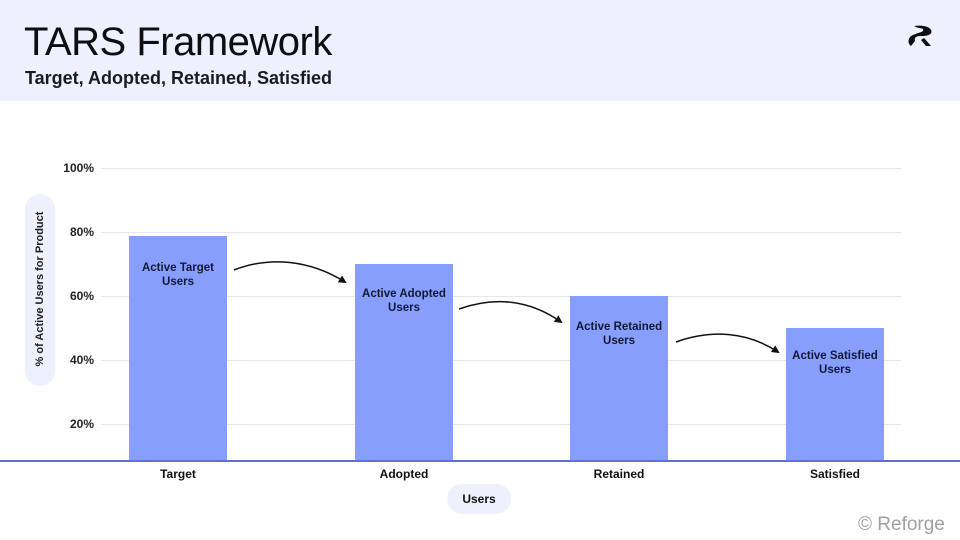 Image resolution: width=960 pixels, height=540 pixels. I want to click on page-subtitle: Target, Adopted, Retained, Satisfied, so click(179, 78).